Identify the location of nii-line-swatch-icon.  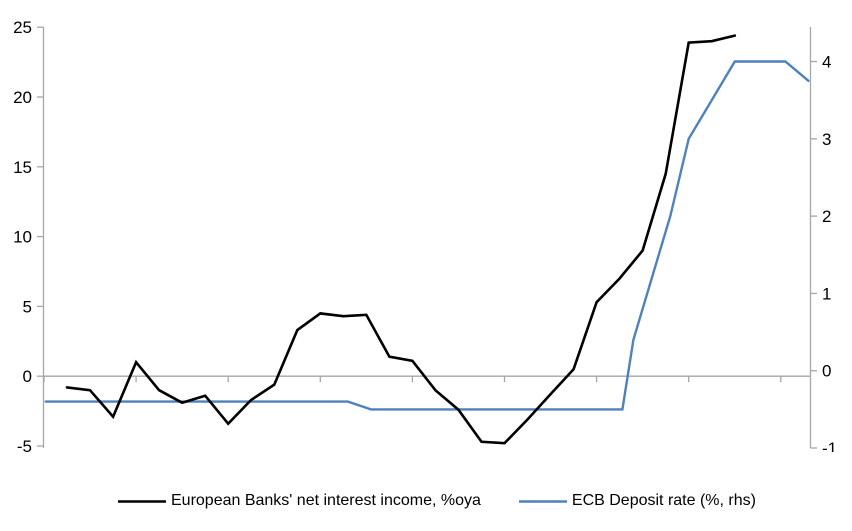
(142, 501).